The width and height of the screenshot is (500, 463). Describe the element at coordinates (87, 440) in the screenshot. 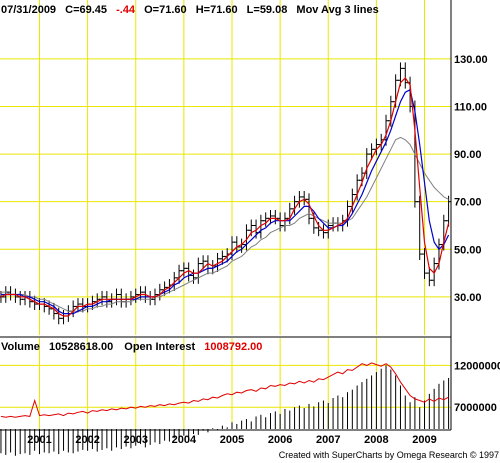

I see `x-tick-label: 2002` at that location.